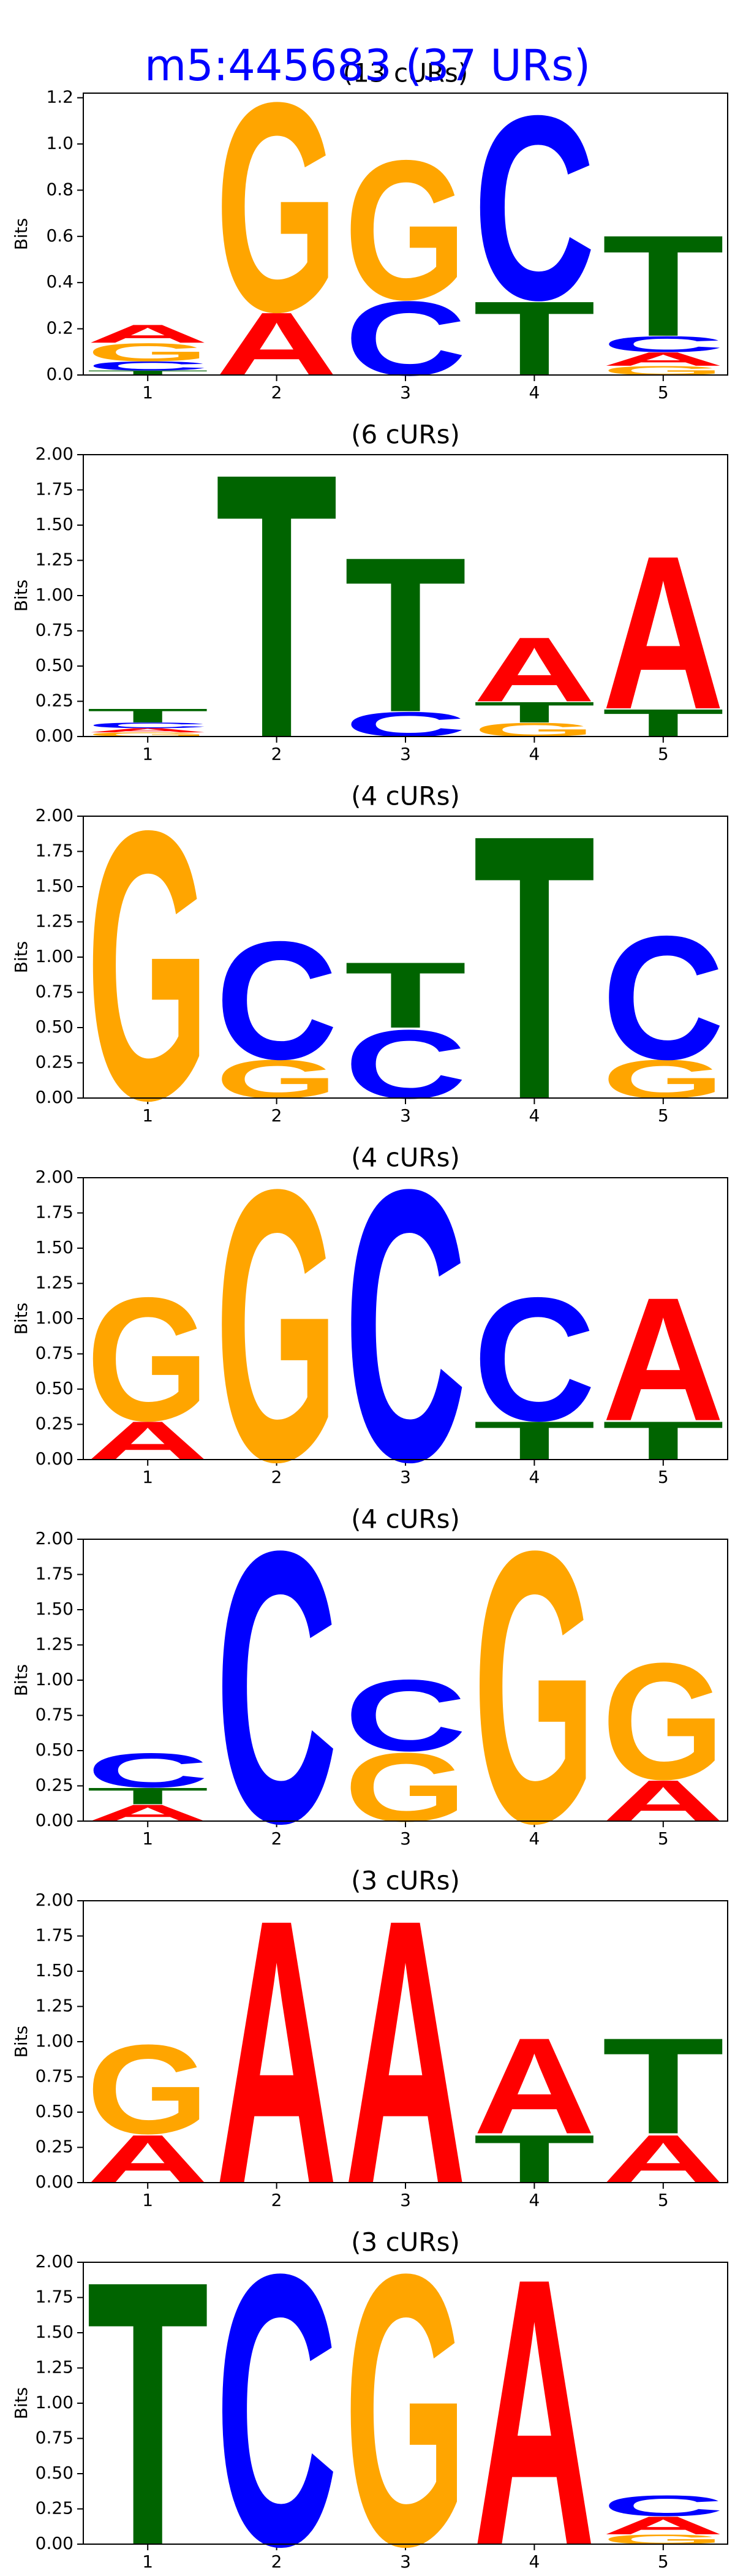  What do you see at coordinates (405, 1158) in the screenshot?
I see `panel-title: (4 cURs)` at bounding box center [405, 1158].